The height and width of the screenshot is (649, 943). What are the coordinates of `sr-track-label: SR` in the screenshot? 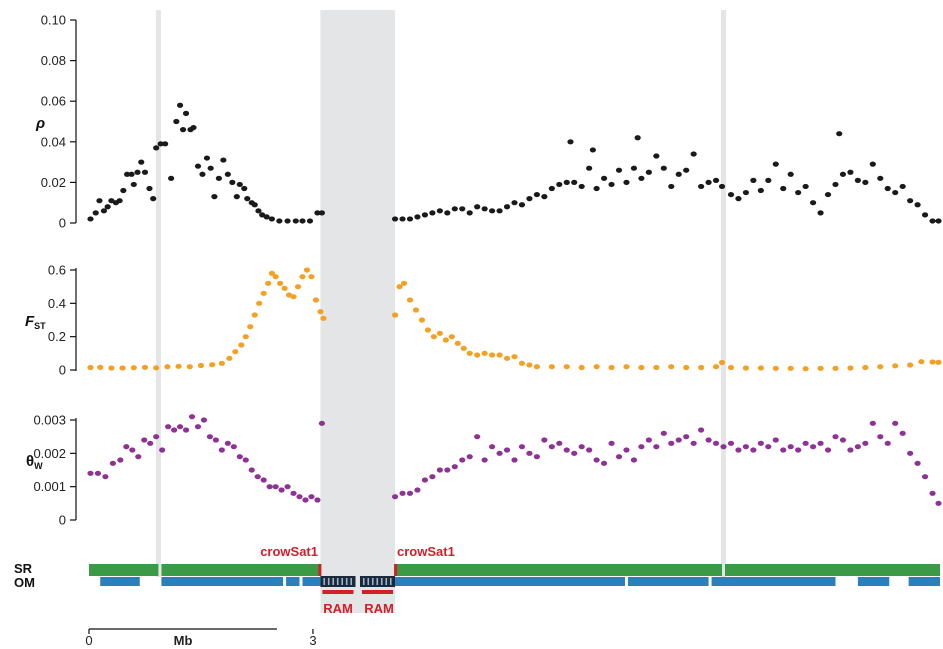 It's located at (23, 568).